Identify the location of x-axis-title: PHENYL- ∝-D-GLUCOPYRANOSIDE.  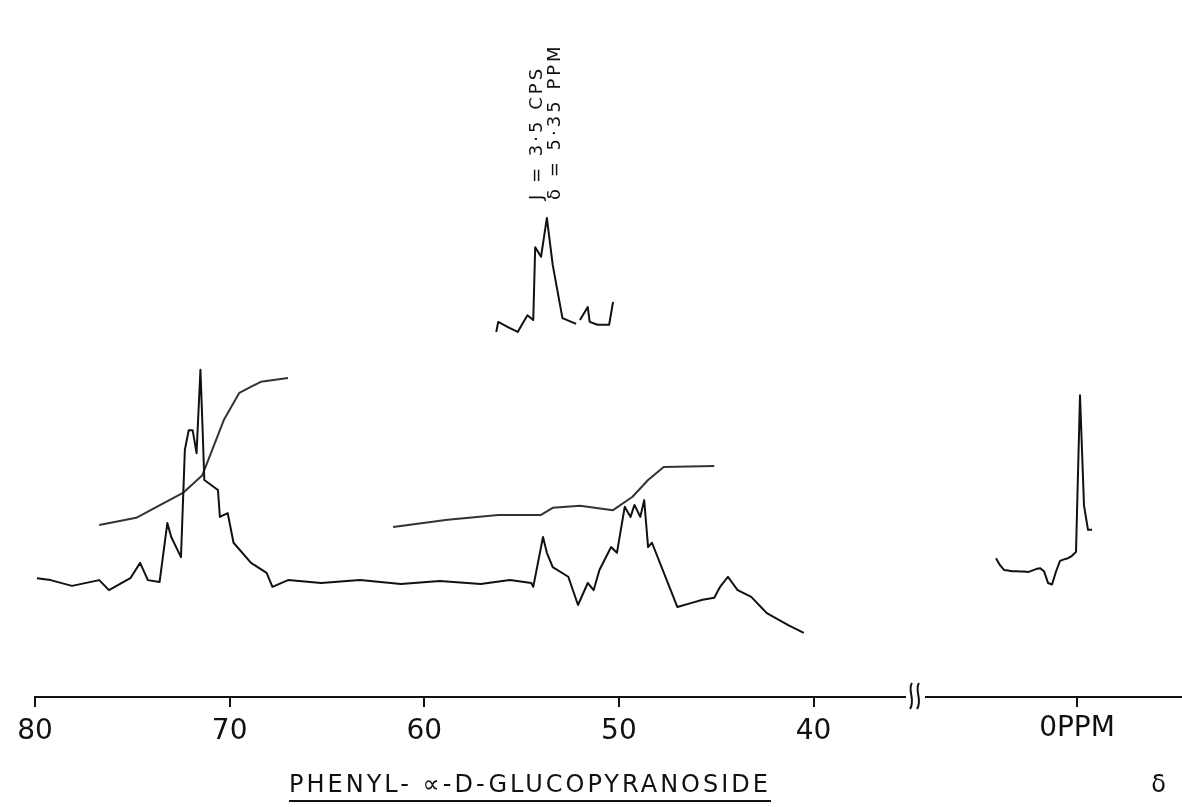
(530, 784).